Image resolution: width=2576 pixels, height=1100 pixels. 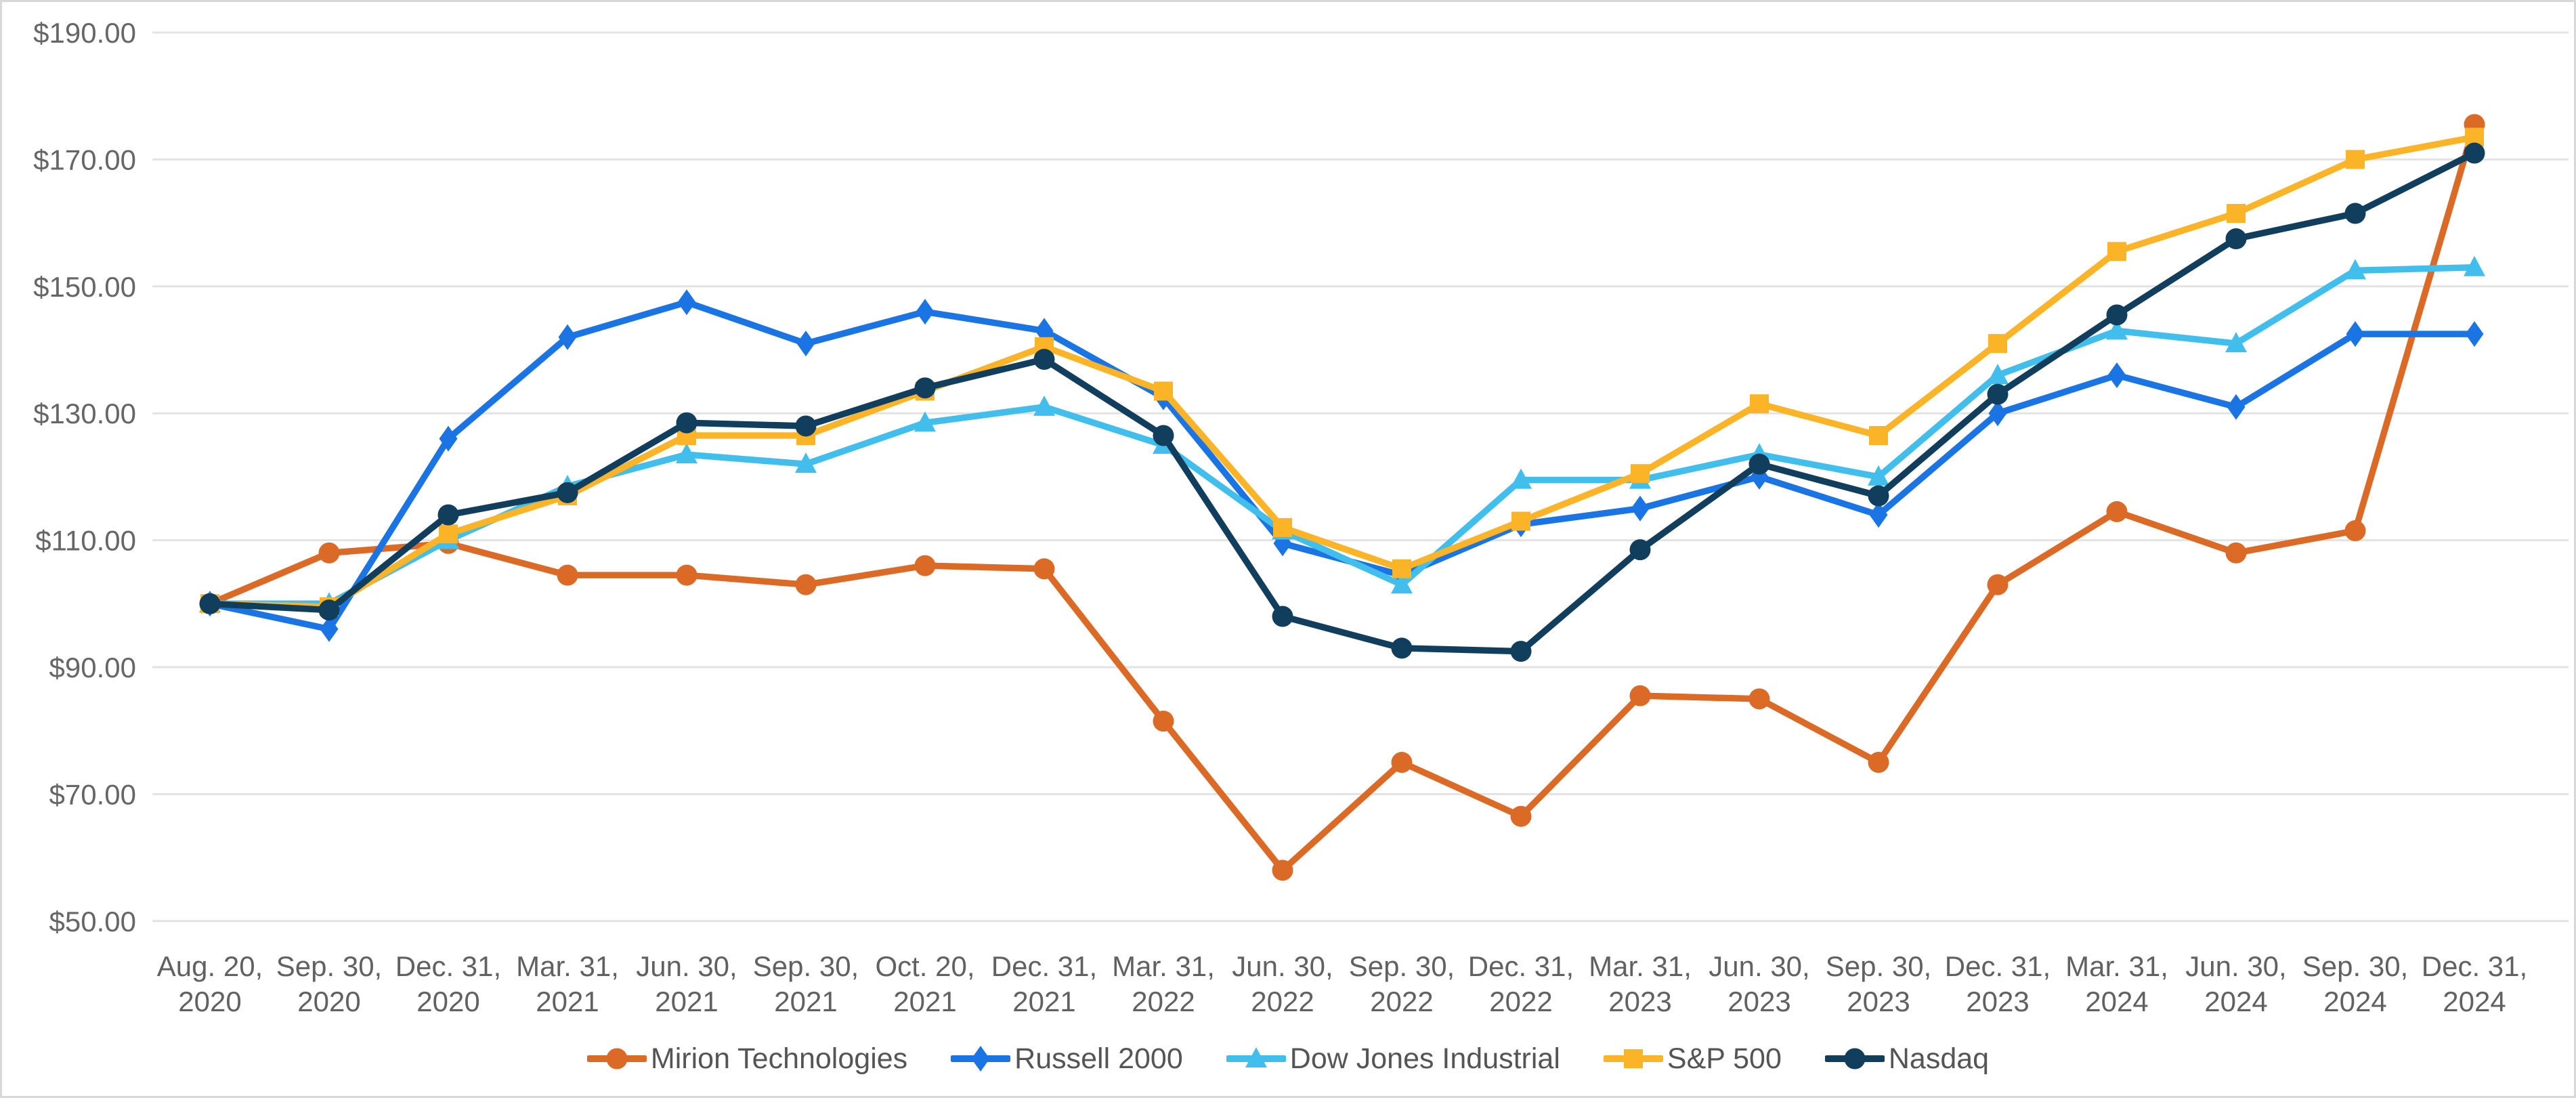 What do you see at coordinates (2235, 983) in the screenshot?
I see `x-axis-tick-label: Jun. 30, 2024` at bounding box center [2235, 983].